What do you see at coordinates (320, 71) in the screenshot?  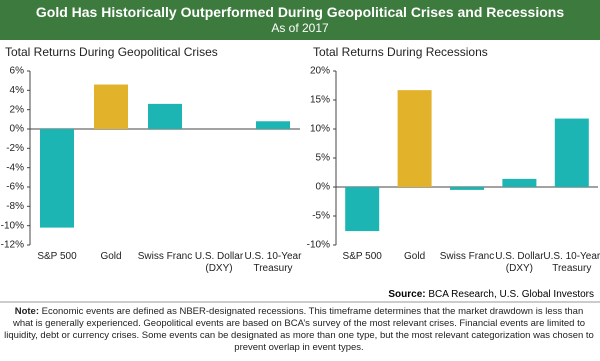 I see `y-tick-label: 20%` at bounding box center [320, 71].